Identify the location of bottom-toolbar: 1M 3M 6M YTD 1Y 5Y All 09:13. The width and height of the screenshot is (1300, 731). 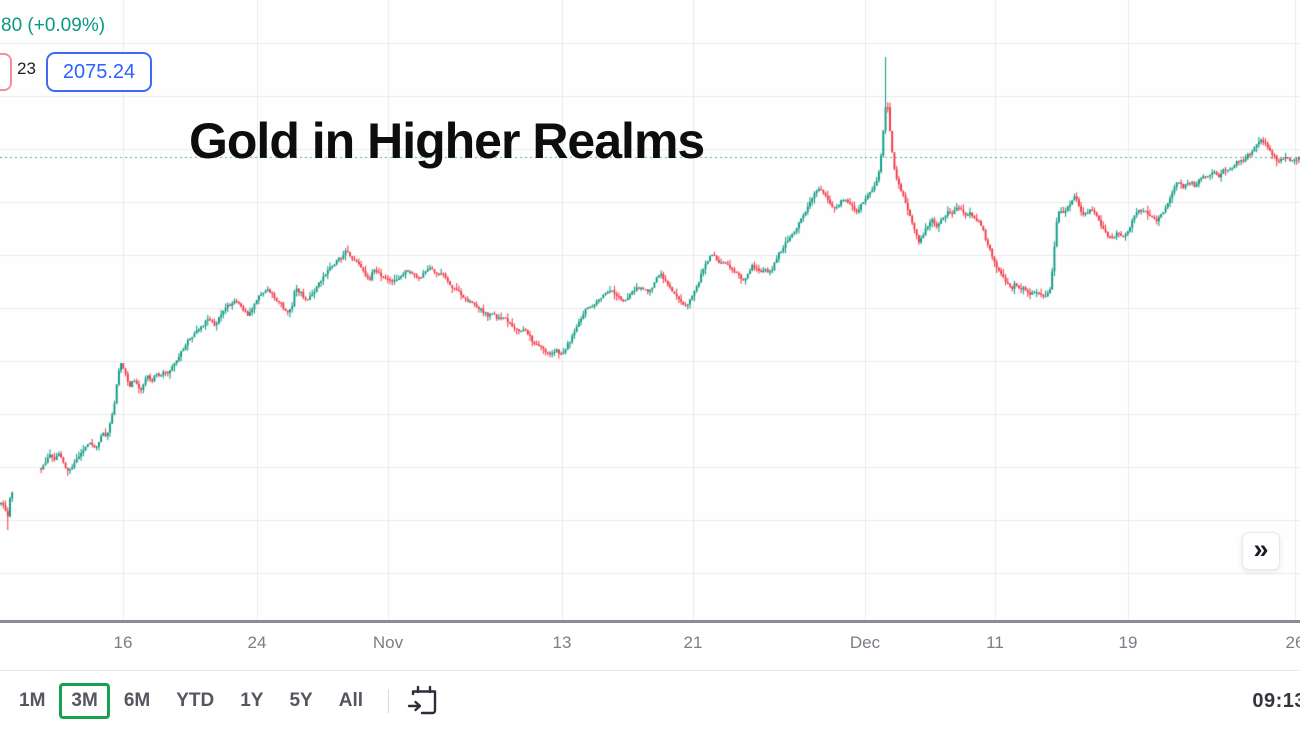
(650, 700).